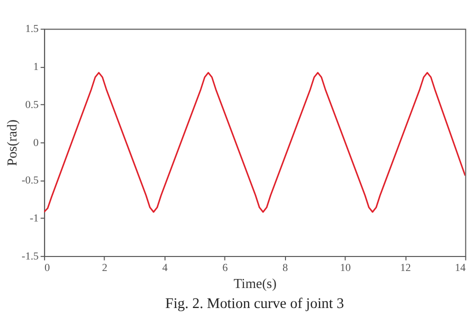 This screenshot has width=474, height=325. I want to click on x-tick-label: 12, so click(405, 268).